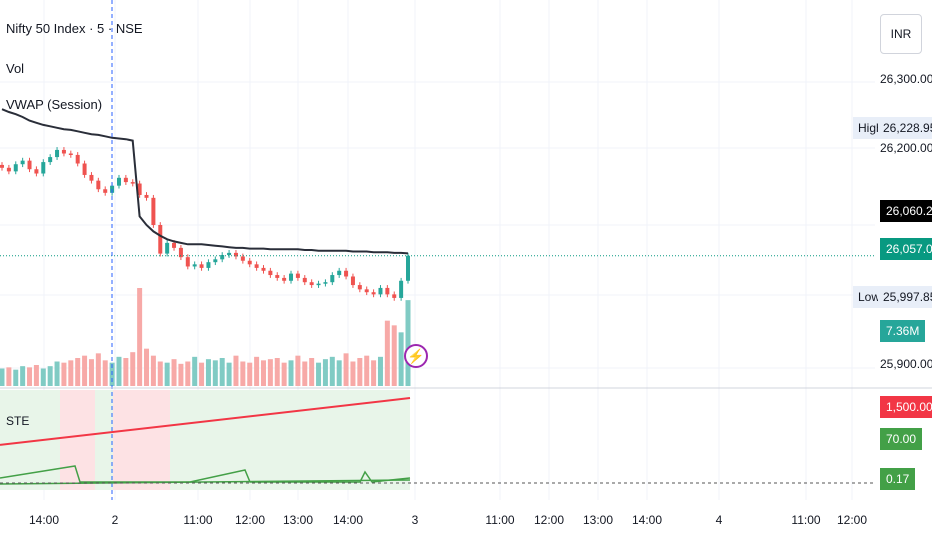 The width and height of the screenshot is (932, 550). Describe the element at coordinates (74, 28) in the screenshot. I see `symbol-legend: Nifty 50 Index · 5 · NSE` at that location.